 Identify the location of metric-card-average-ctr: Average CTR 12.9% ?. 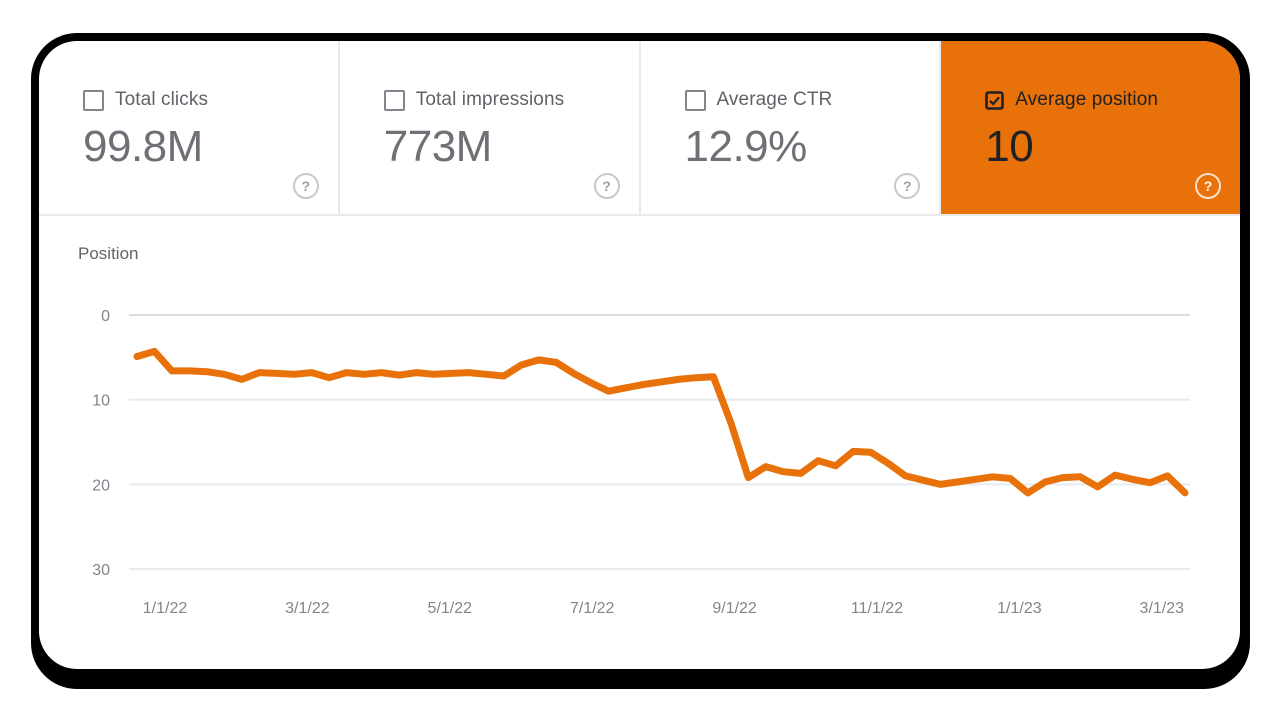
(791, 127).